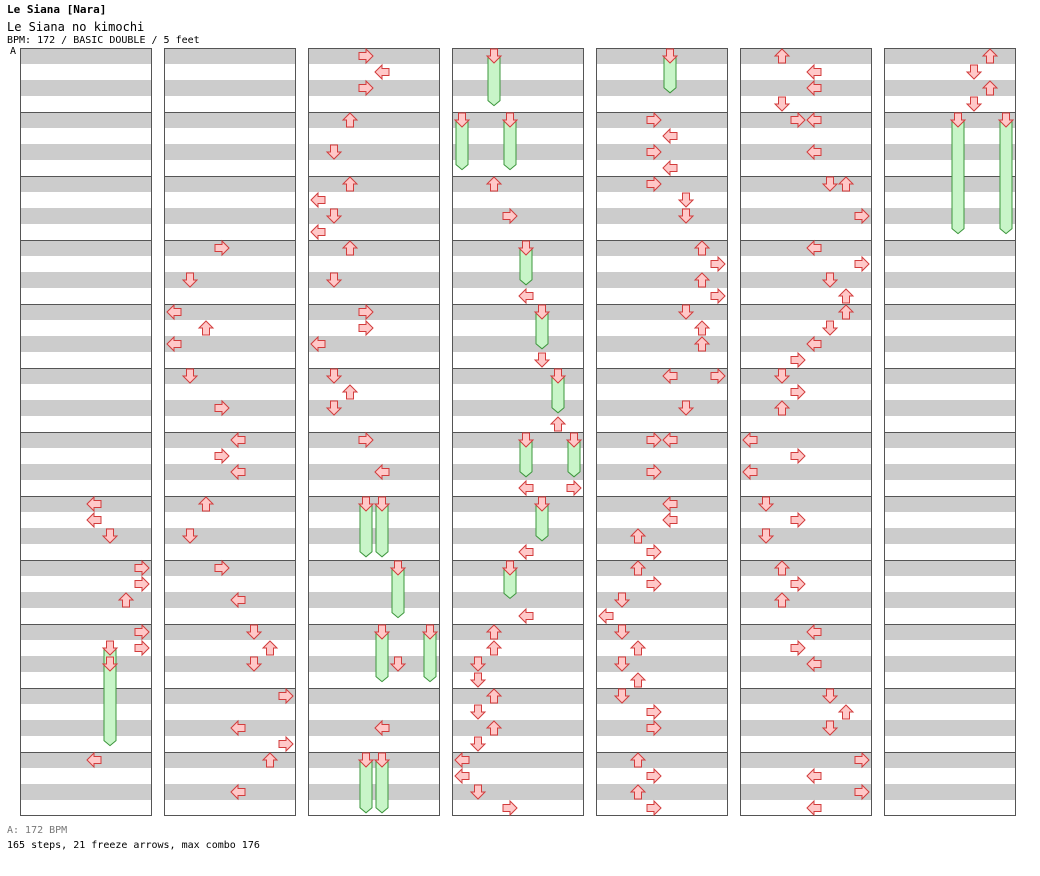 Image resolution: width=1040 pixels, height=876 pixels. I want to click on song-title: Le Siana [Nara], so click(57, 9).